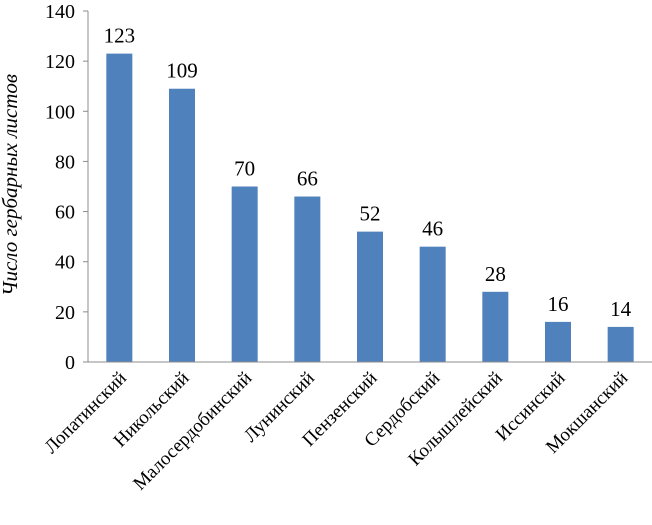  I want to click on y-tick-label: 60, so click(65, 213).